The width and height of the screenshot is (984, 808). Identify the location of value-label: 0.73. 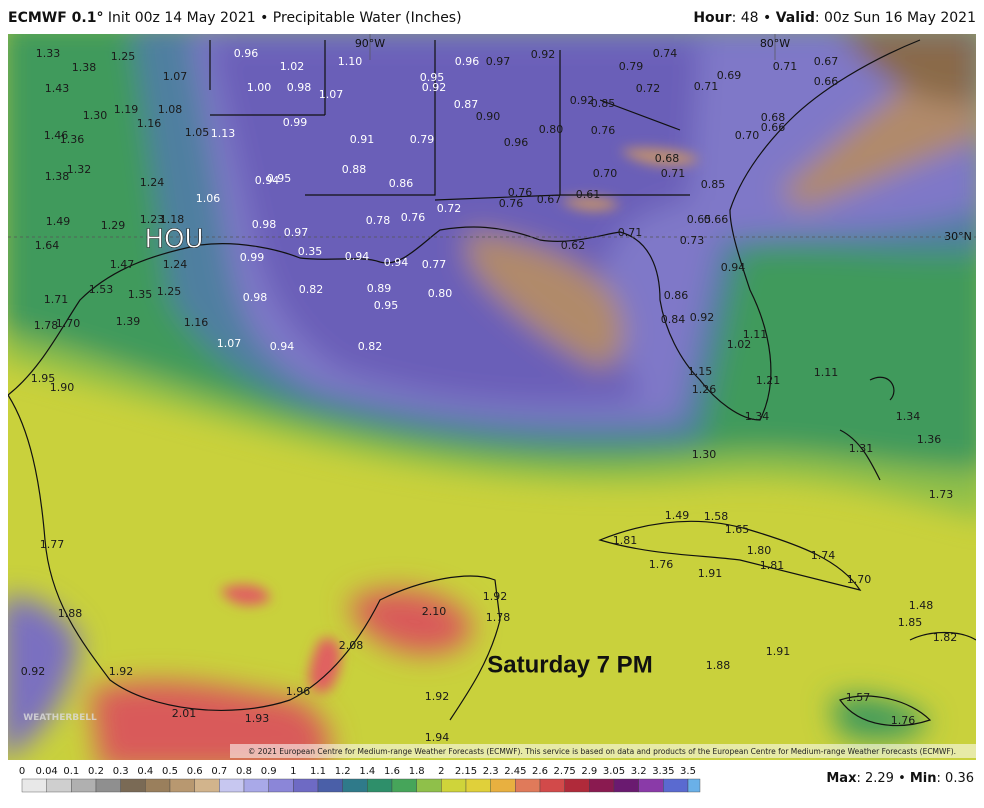
(692, 240).